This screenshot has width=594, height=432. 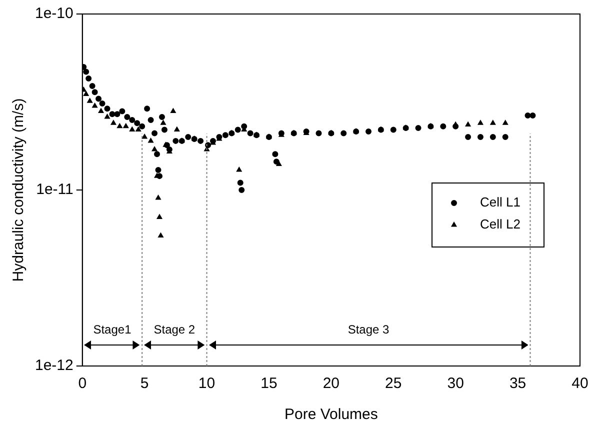 What do you see at coordinates (331, 383) in the screenshot?
I see `x-tick-label: 20` at bounding box center [331, 383].